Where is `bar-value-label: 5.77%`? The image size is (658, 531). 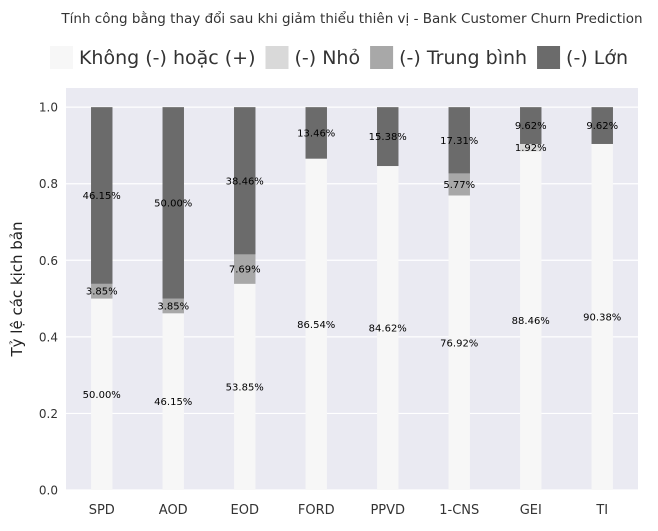 bar-value-label: 5.77% is located at coordinates (459, 185).